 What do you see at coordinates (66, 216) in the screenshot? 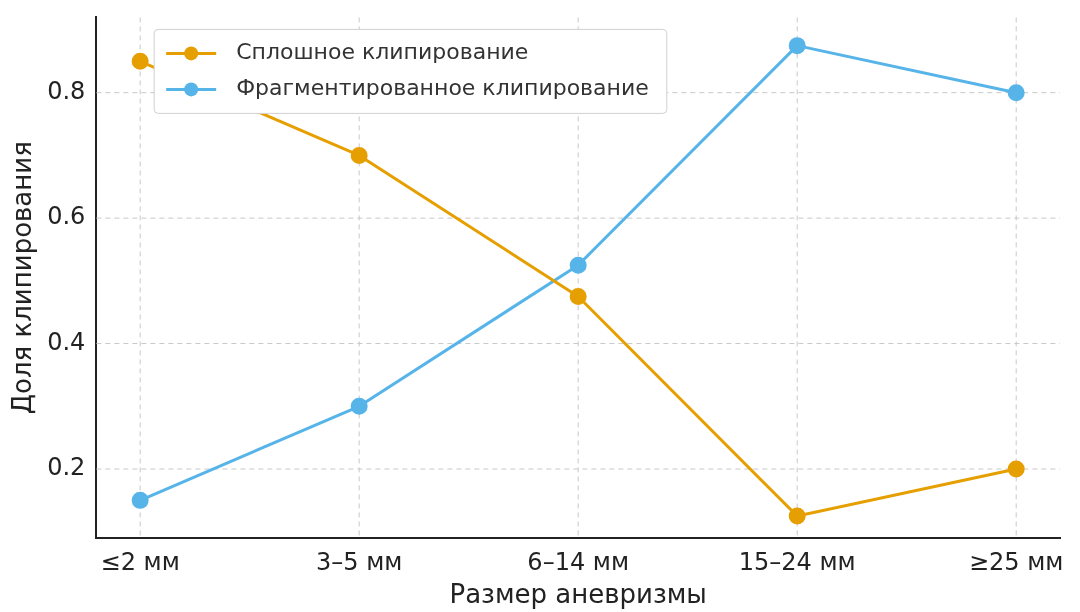
I see `y-tick-label: 0.6` at bounding box center [66, 216].